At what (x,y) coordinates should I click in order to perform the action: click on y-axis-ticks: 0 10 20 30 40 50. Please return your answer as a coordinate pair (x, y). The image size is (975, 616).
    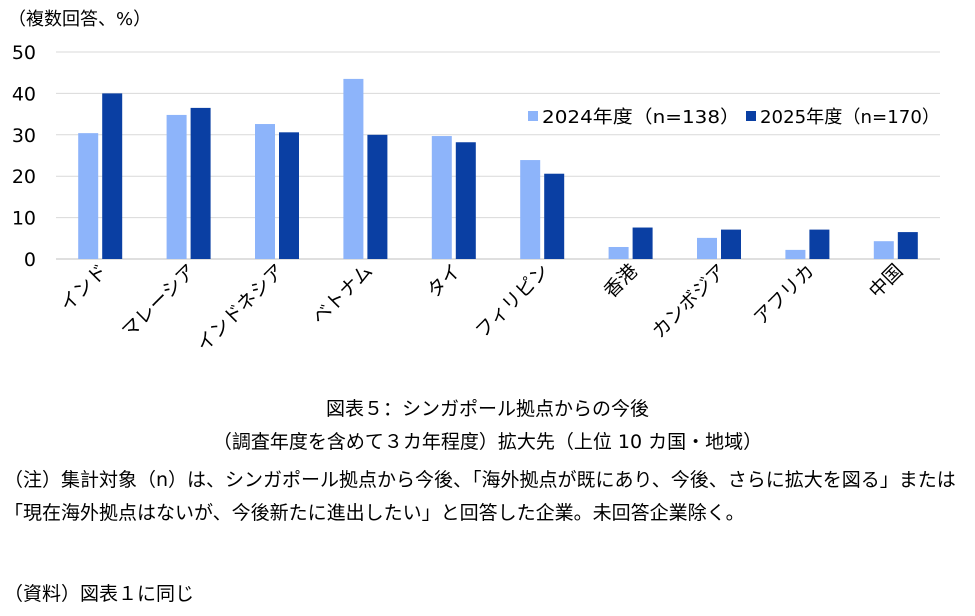
    Looking at the image, I should click on (24, 156).